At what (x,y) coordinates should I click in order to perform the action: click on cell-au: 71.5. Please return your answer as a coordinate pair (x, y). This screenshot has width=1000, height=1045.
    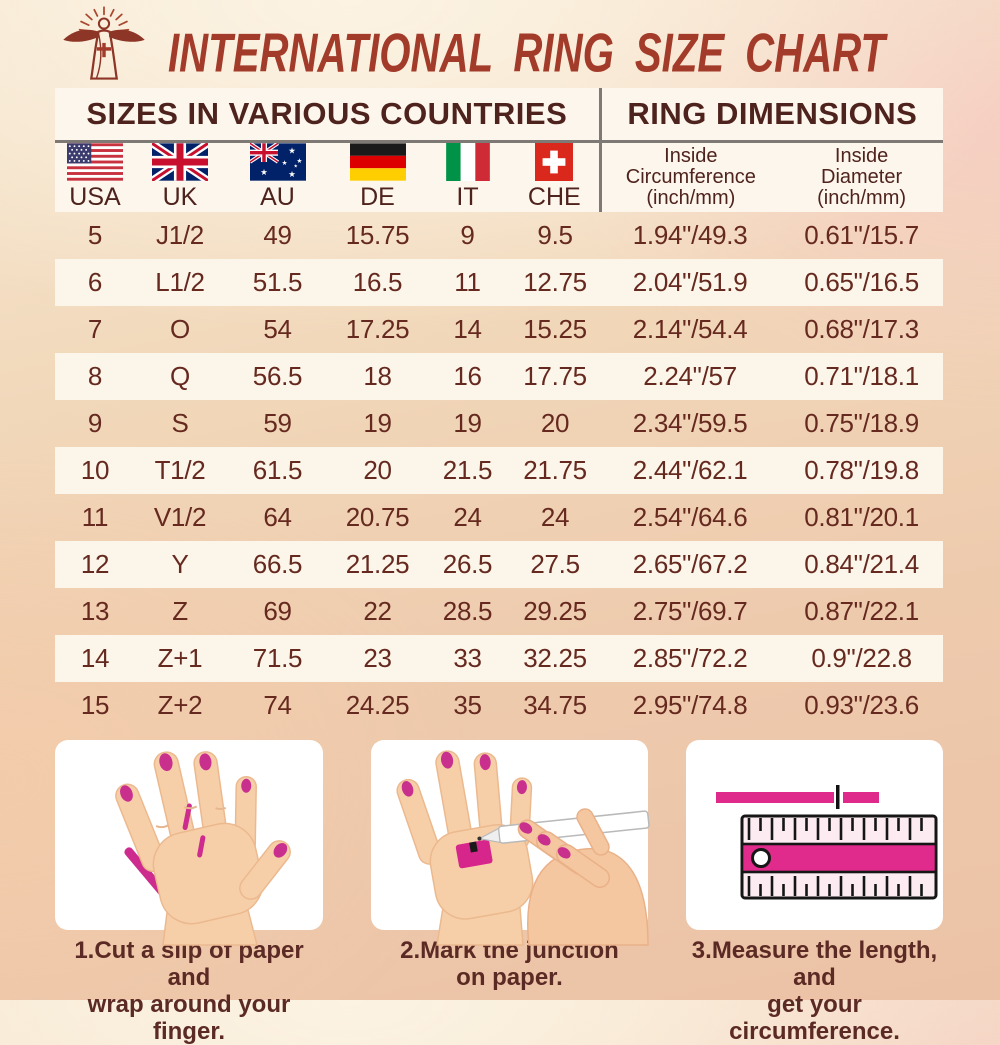
    Looking at the image, I should click on (277, 658).